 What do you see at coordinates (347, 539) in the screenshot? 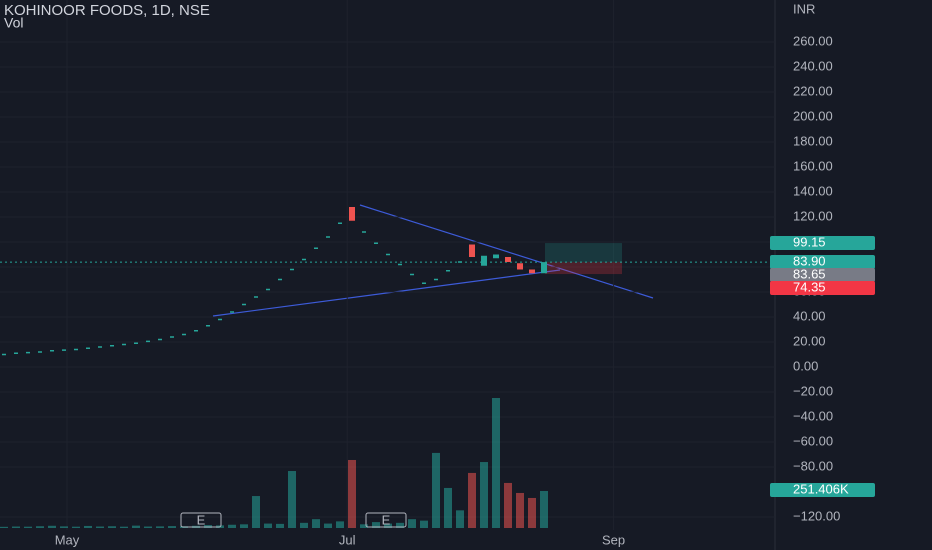
I see `x-tick-label: Jul` at bounding box center [347, 539].